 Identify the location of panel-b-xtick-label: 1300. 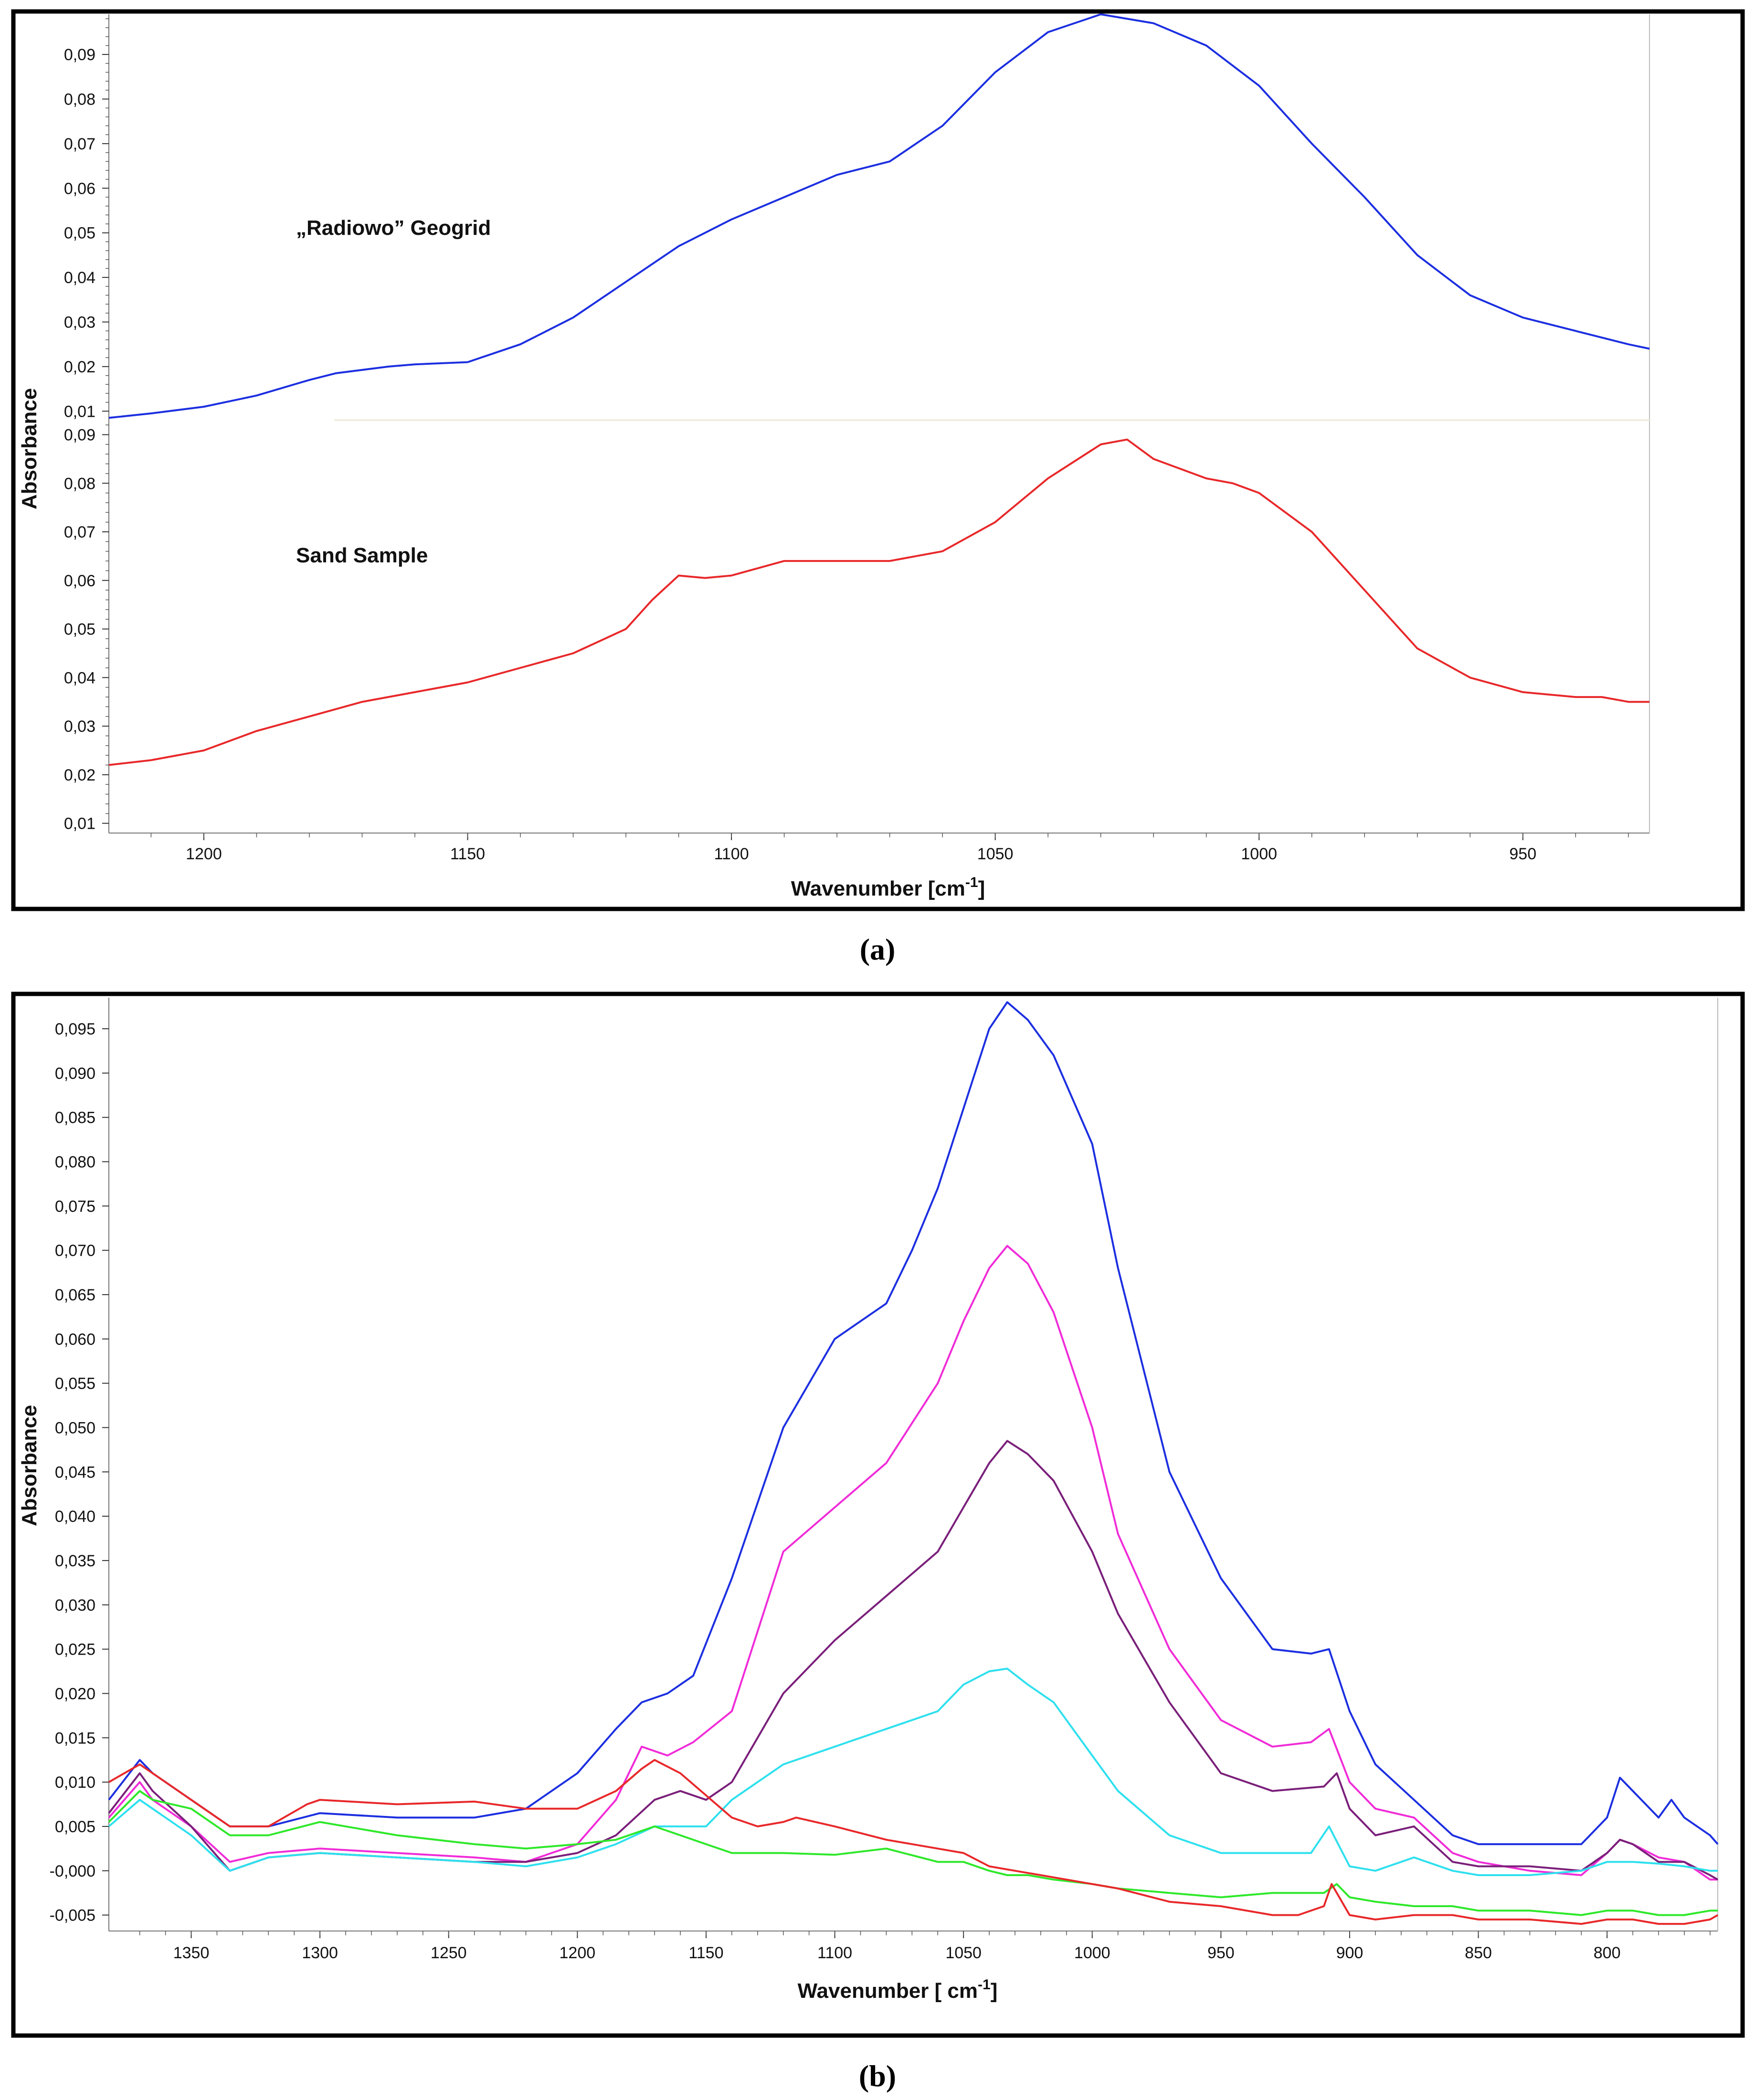
(320, 1953).